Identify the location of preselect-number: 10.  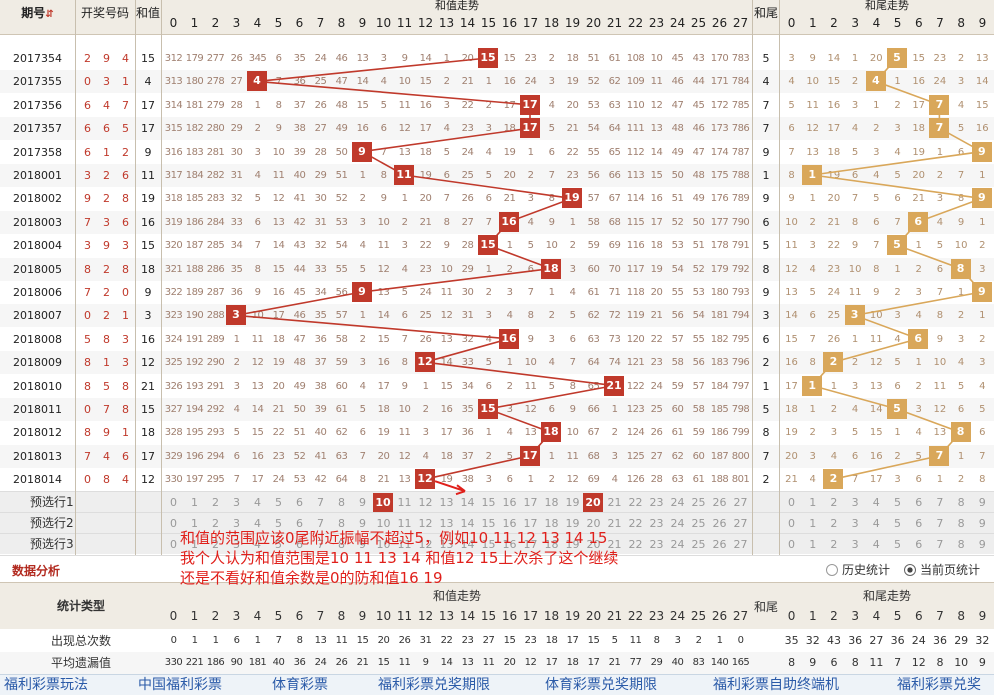
(383, 523).